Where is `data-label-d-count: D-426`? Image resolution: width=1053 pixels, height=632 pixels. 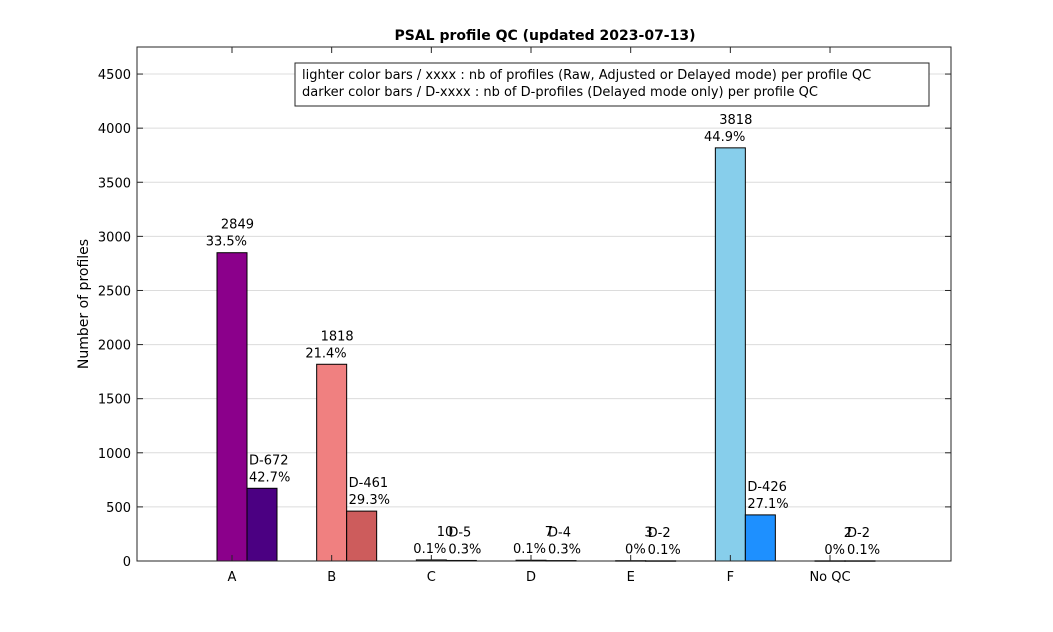
data-label-d-count: D-426 is located at coordinates (767, 487).